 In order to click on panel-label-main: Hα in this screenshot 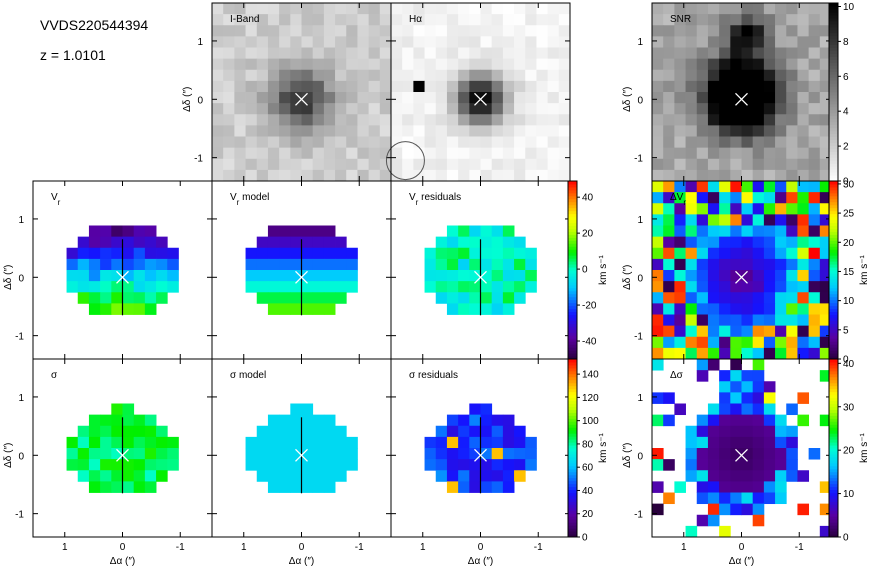, I will do `click(415, 19)`.